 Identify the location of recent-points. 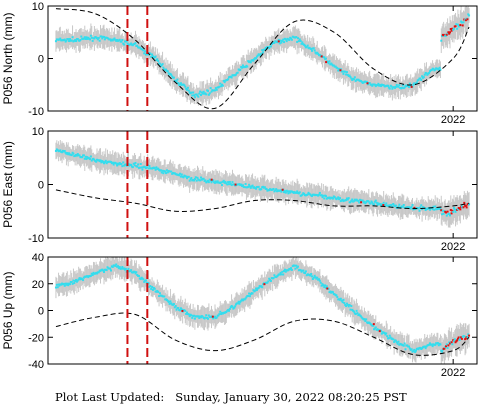
(326, 318).